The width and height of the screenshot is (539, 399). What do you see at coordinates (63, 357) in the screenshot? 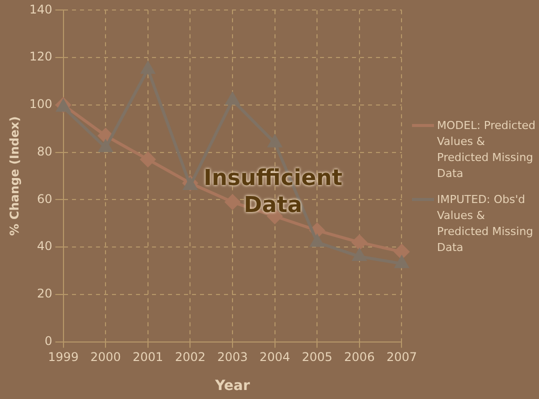
I see `x-tick-label: 1999` at bounding box center [63, 357].